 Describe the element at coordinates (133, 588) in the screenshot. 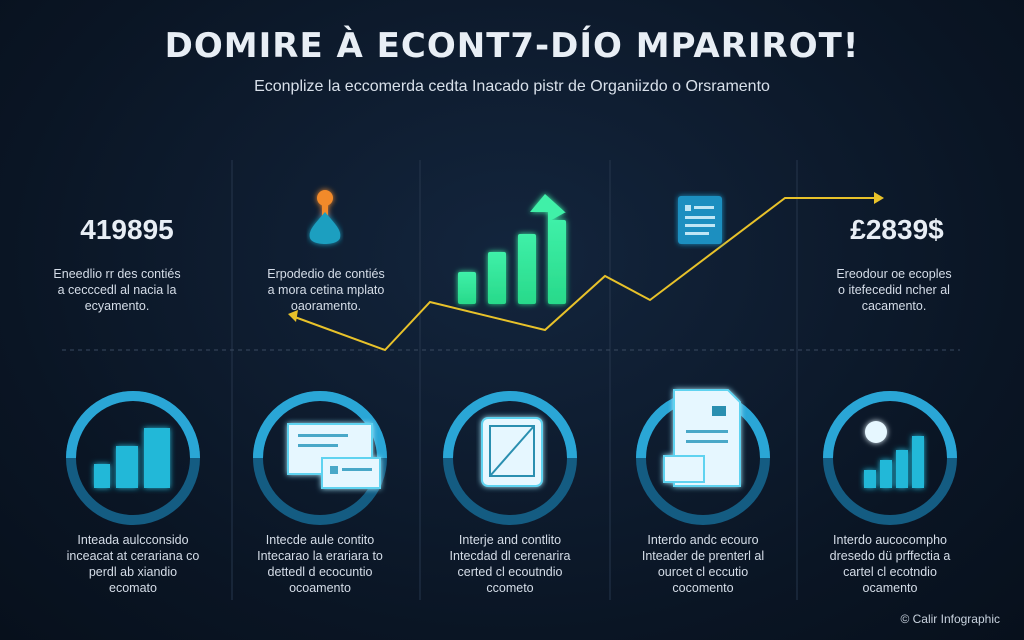

I see `description-line: ecomato` at that location.